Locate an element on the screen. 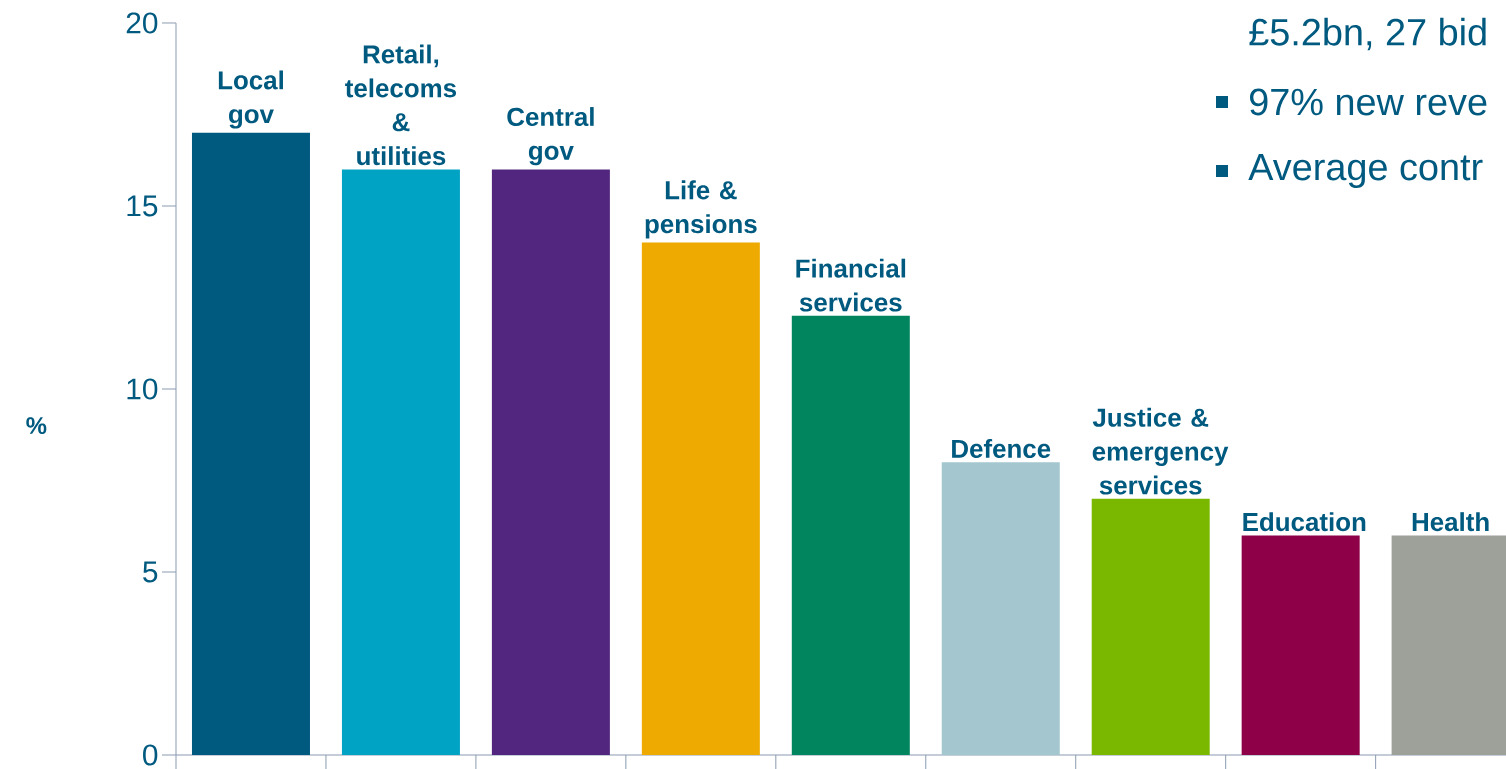  x-tick-label: Justice & emergency services is located at coordinates (1160, 451).